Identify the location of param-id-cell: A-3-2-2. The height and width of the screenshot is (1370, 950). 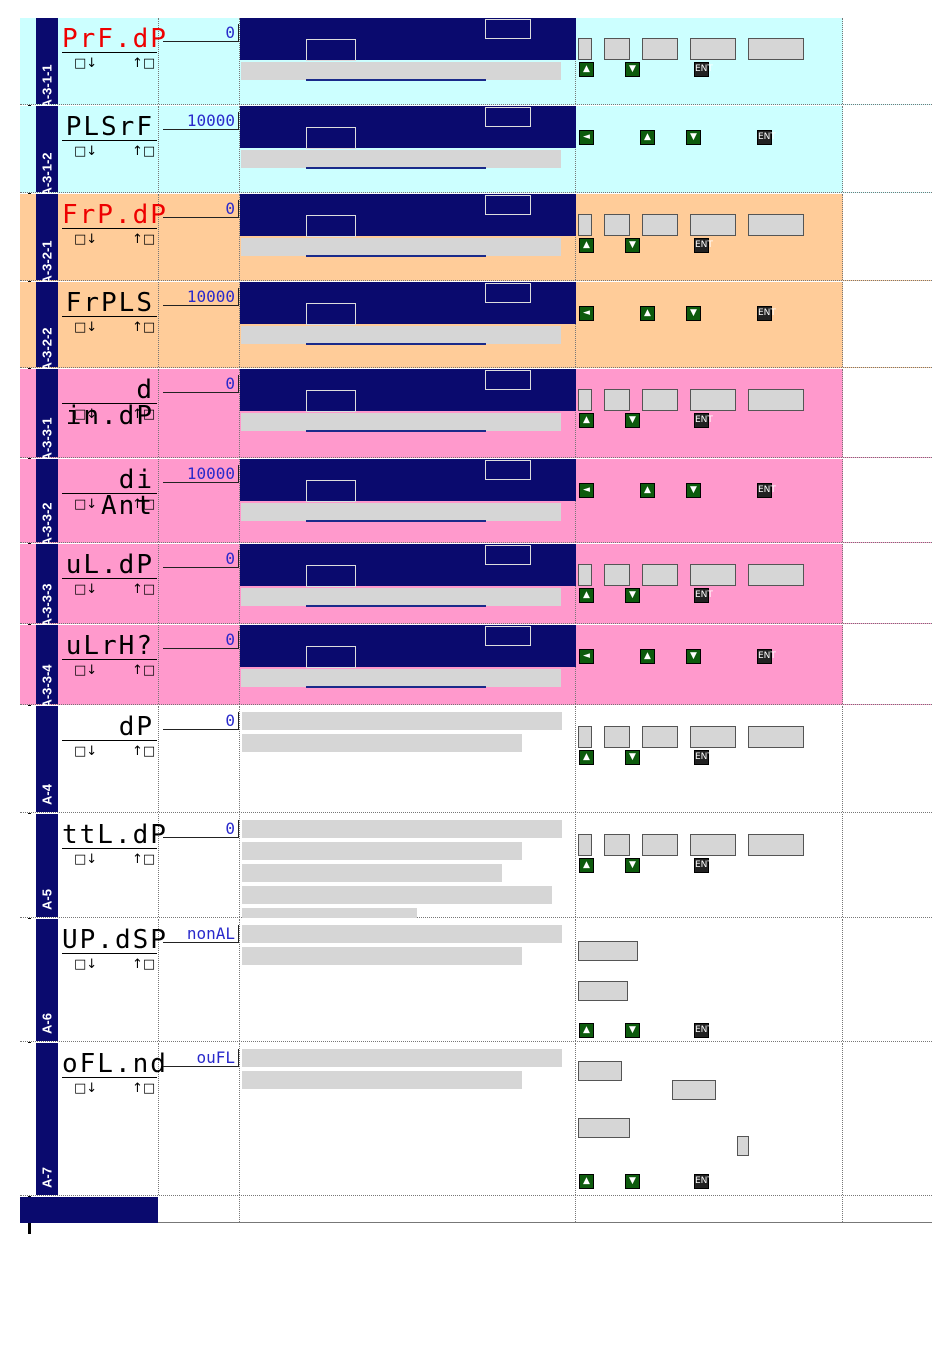
(47, 327).